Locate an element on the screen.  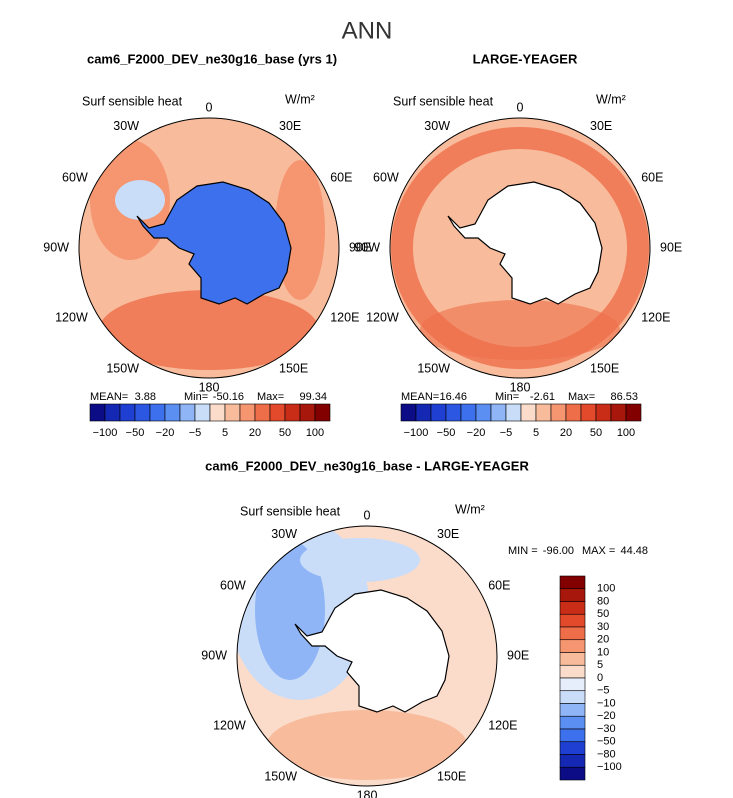
colorbar-label: −20 is located at coordinates (606, 716).